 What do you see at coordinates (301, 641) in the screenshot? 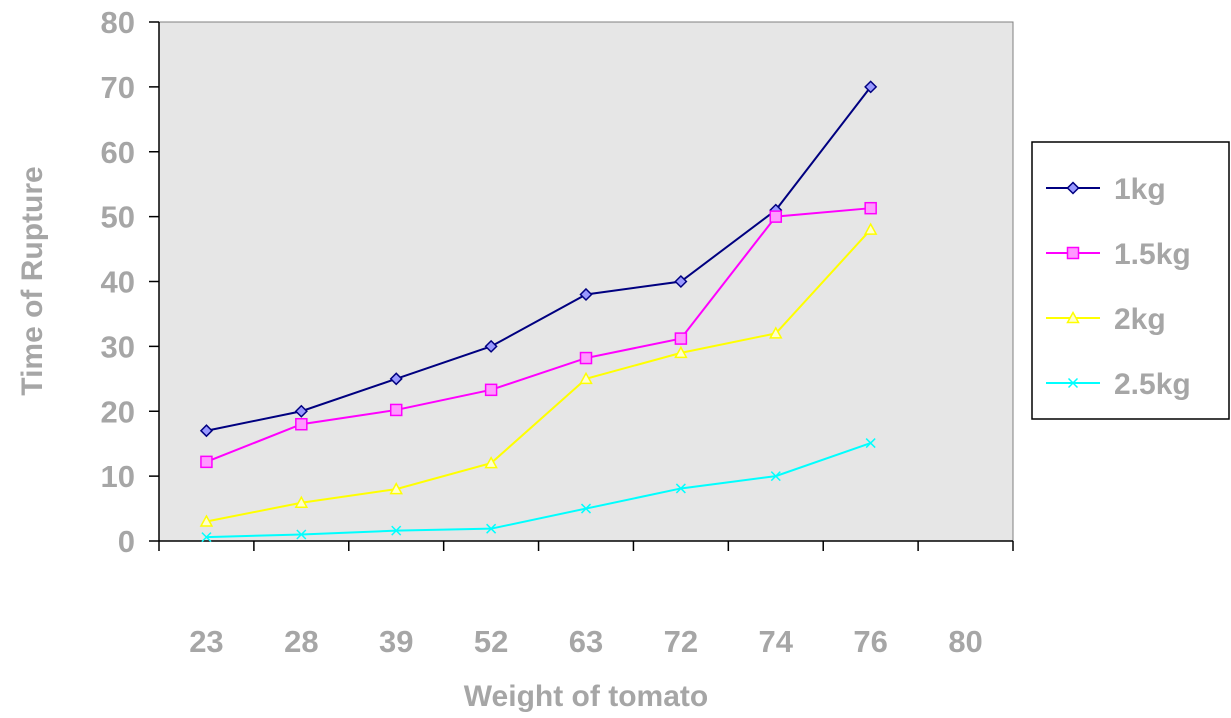
I see `x-tick-label: 28` at bounding box center [301, 641].